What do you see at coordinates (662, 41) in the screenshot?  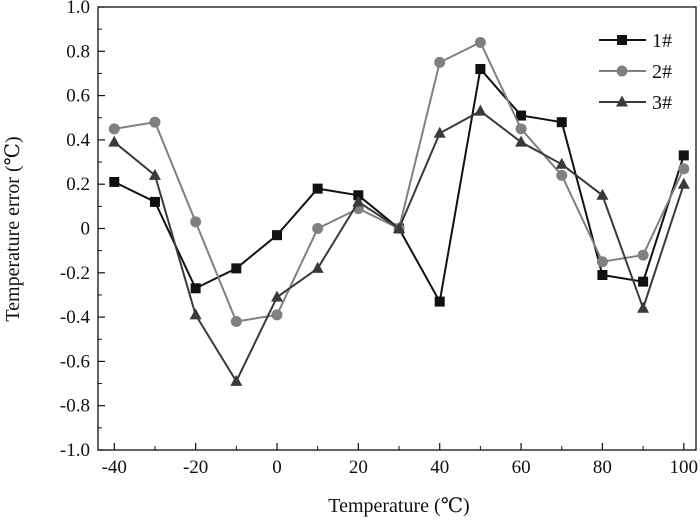 I see `legend-label: 1#` at bounding box center [662, 41].